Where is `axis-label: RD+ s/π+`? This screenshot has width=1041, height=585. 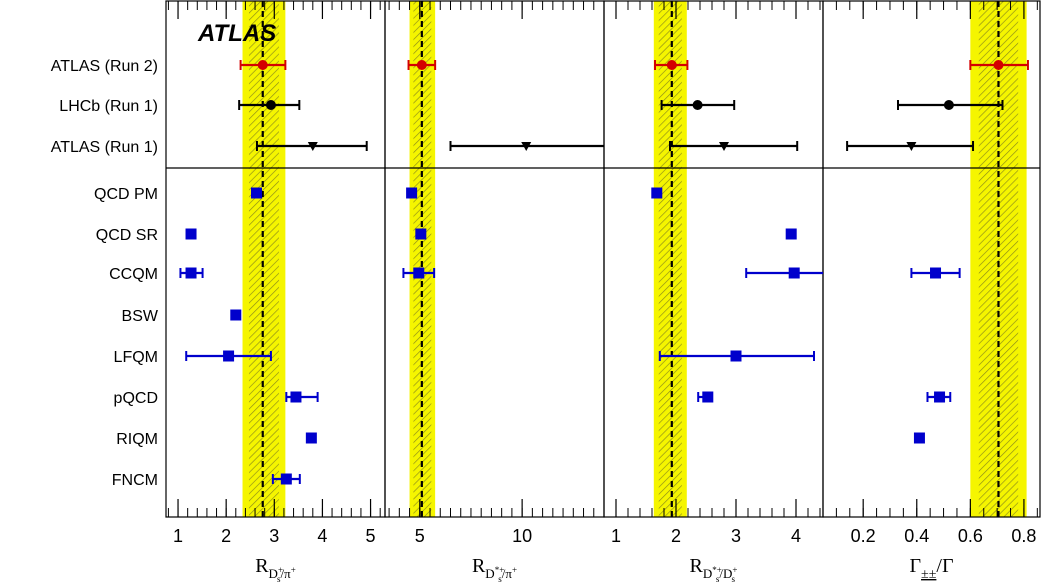
axis-label: RD+ s/π+ is located at coordinates (275, 569).